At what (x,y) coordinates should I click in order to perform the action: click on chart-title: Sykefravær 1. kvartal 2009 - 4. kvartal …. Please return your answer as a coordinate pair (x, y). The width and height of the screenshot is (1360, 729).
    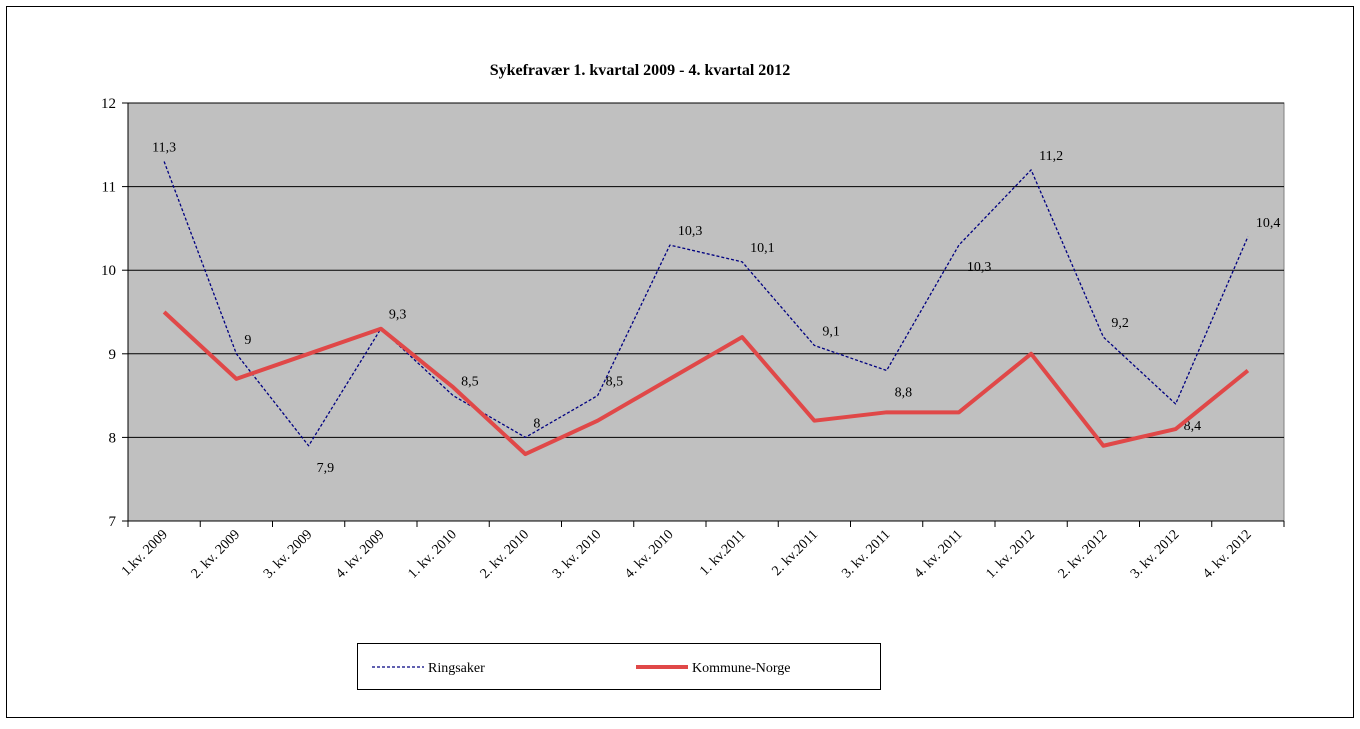
    Looking at the image, I should click on (640, 70).